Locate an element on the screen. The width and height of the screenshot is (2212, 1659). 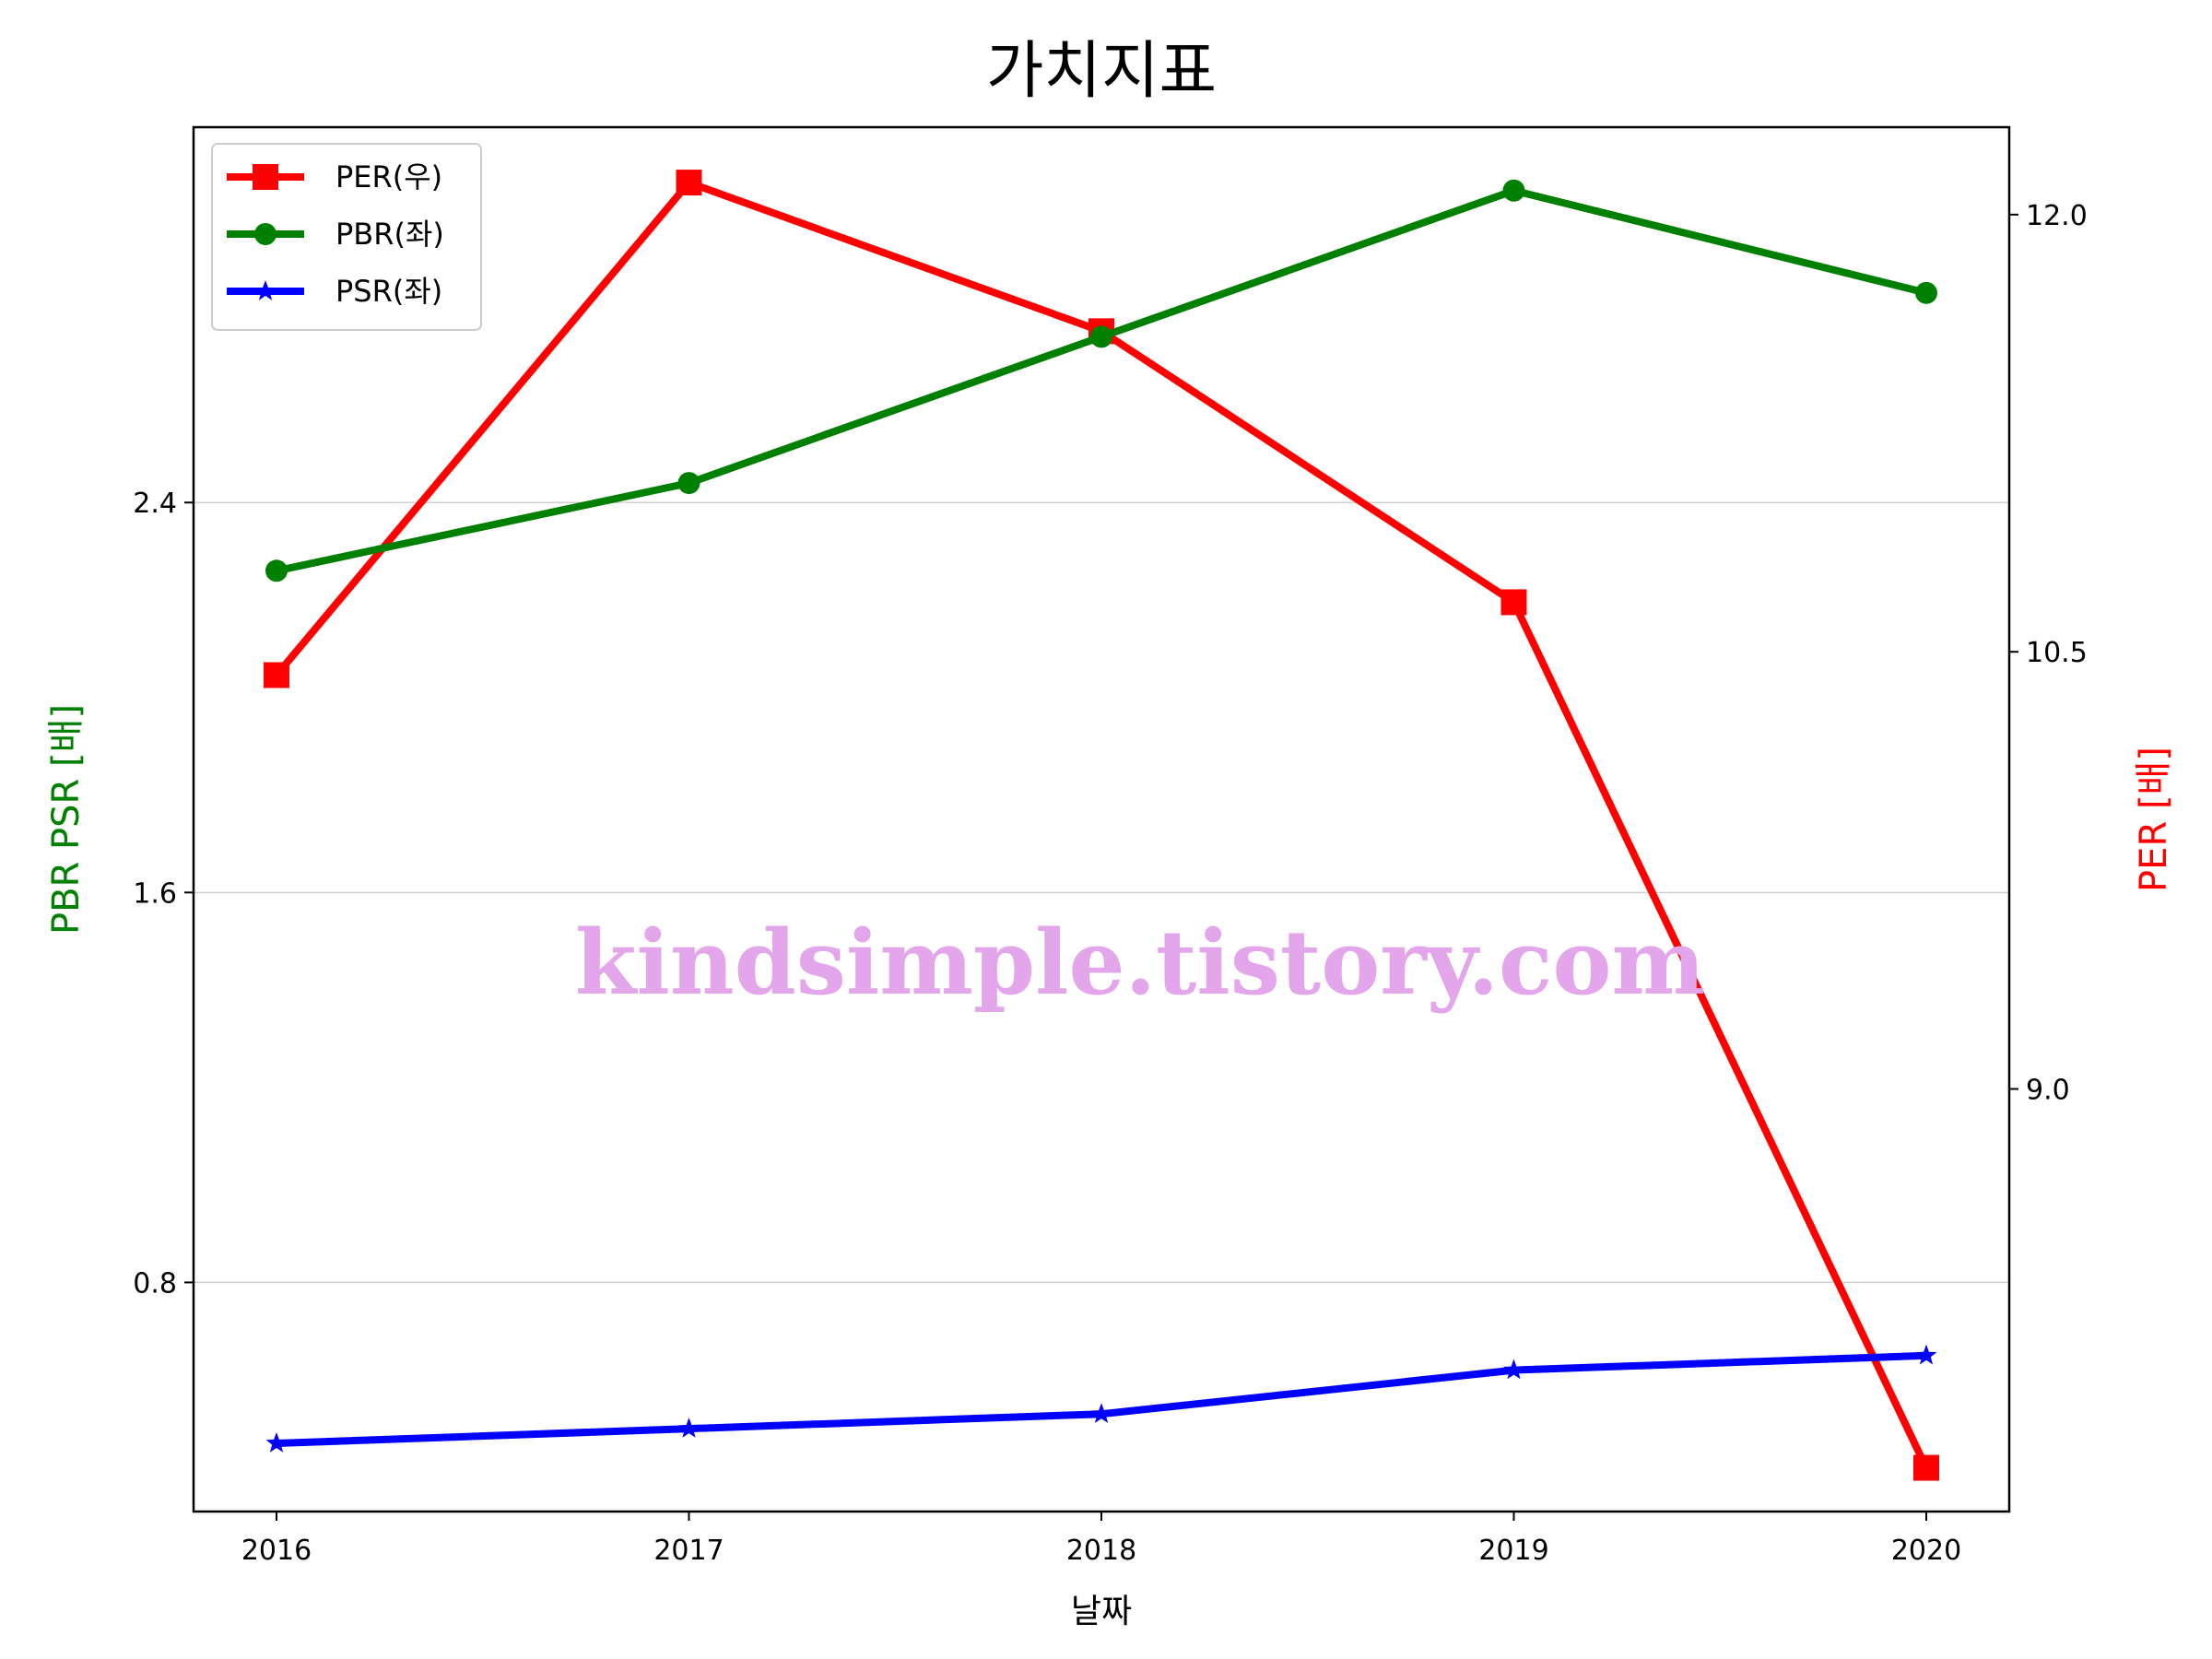
left-tick-label-1: 1.6 is located at coordinates (155, 893).